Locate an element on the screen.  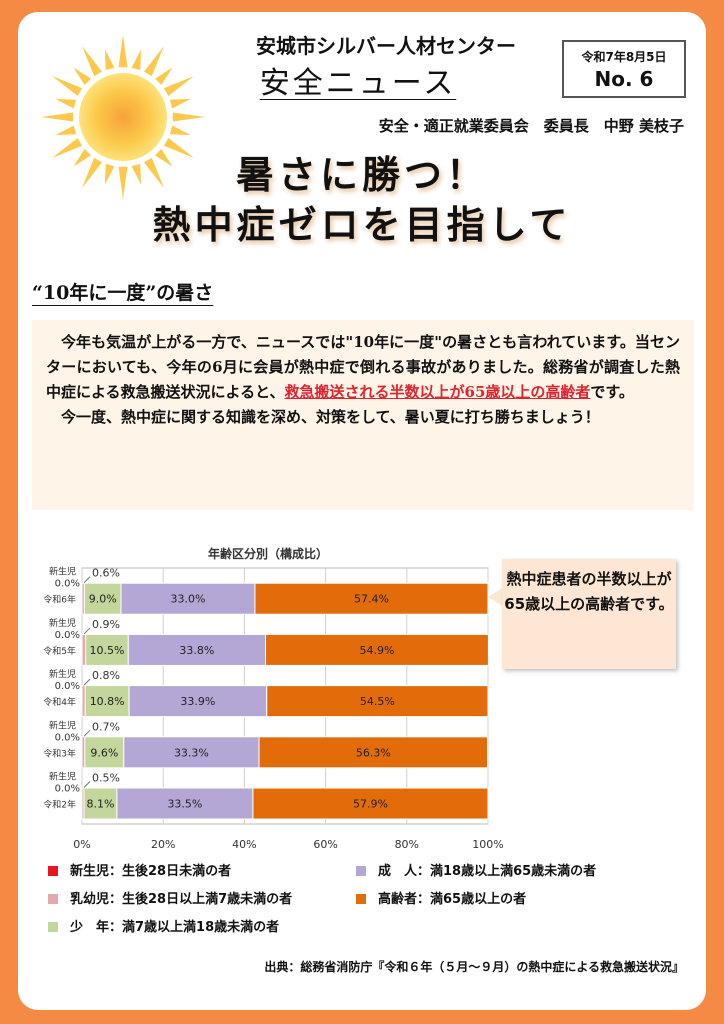
legend-label: 乳幼児：生後28日以上満7歳未満の者 is located at coordinates (181, 899).